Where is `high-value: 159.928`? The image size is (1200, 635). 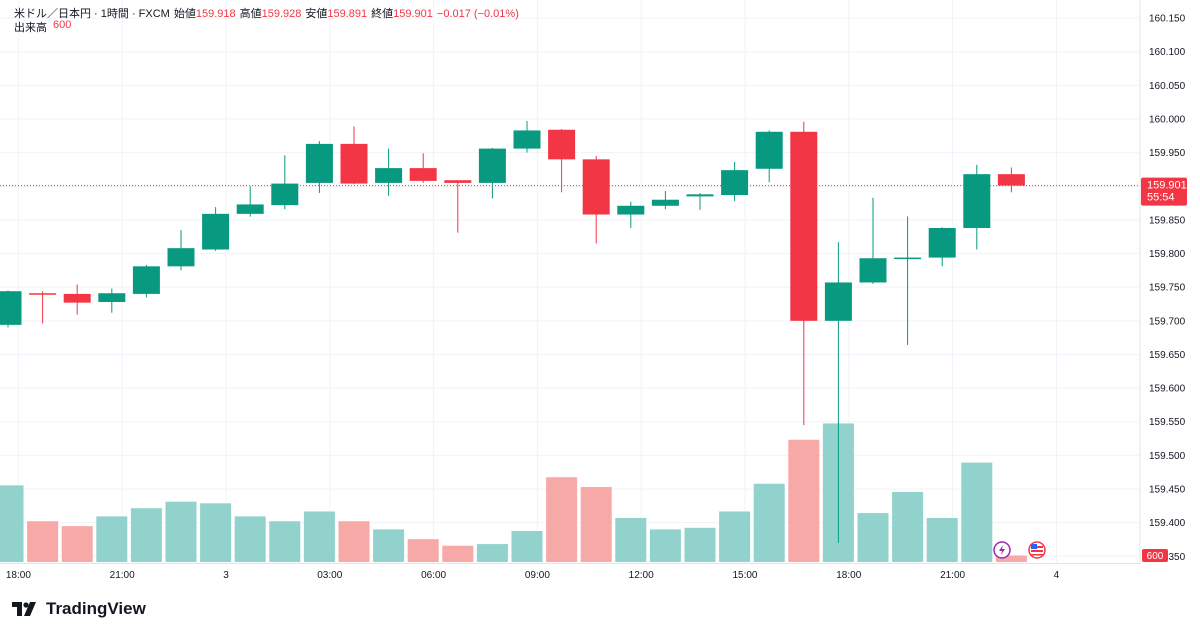
high-value: 159.928 is located at coordinates (281, 14).